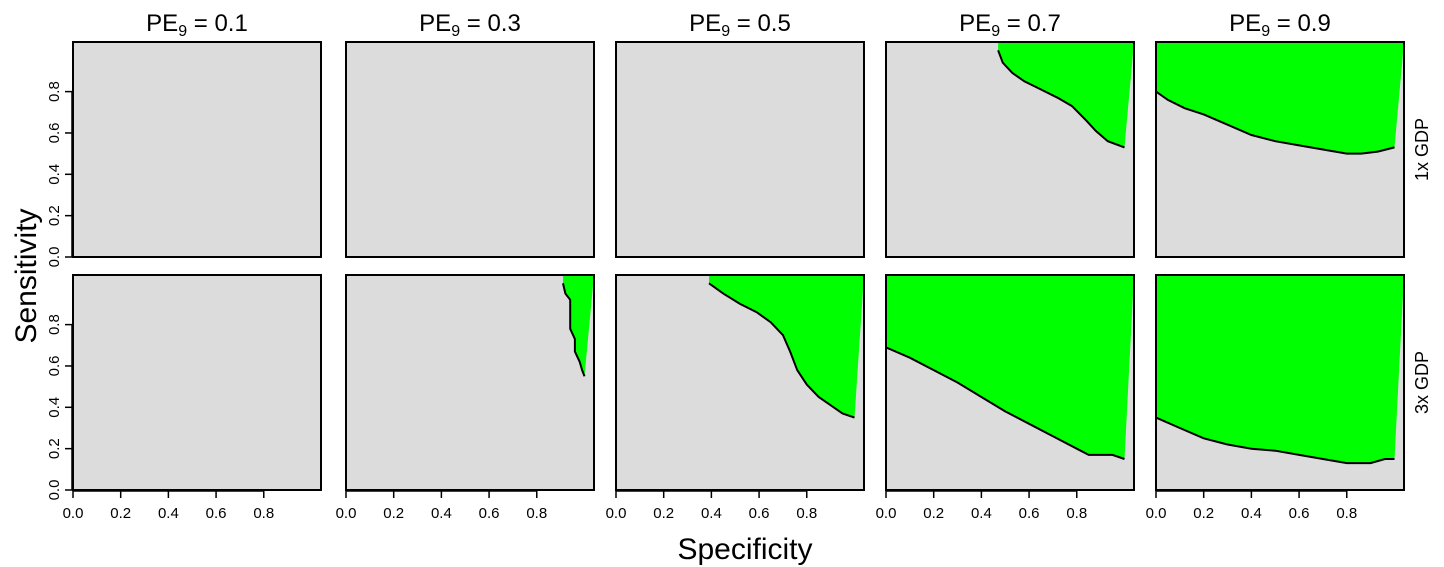 The width and height of the screenshot is (1444, 567). I want to click on panel-r1-c1, so click(197, 149).